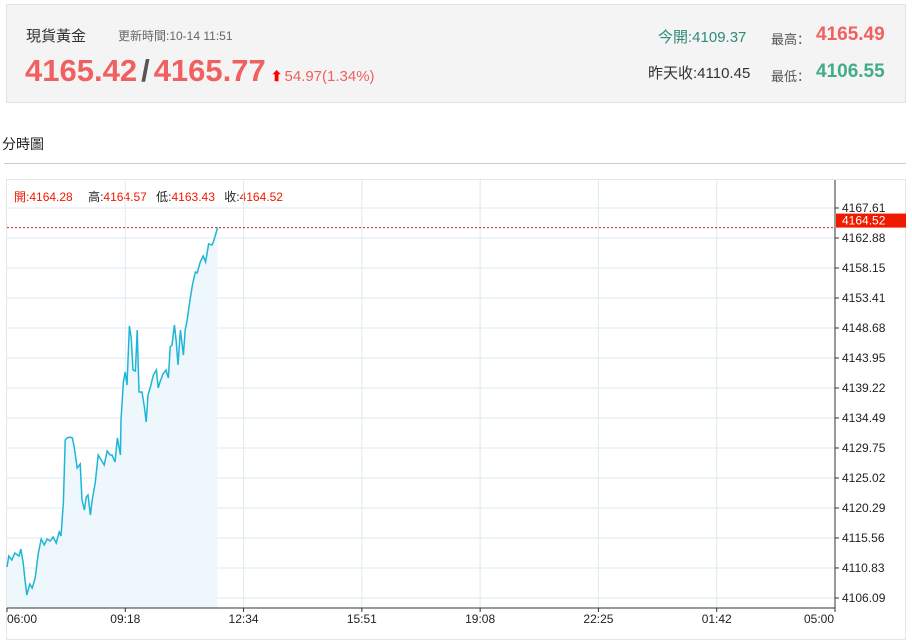 Image resolution: width=912 pixels, height=642 pixels. I want to click on divider, so click(455, 163).